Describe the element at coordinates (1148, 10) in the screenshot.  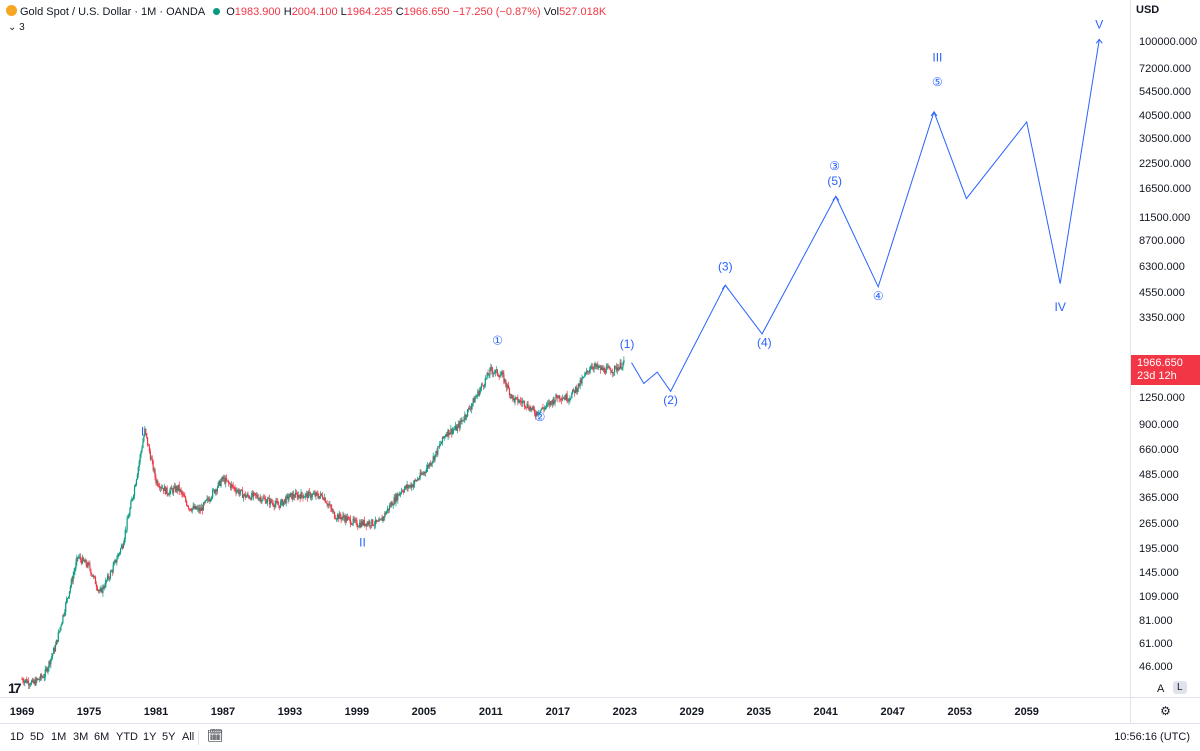
I see `currency-label: USD` at that location.